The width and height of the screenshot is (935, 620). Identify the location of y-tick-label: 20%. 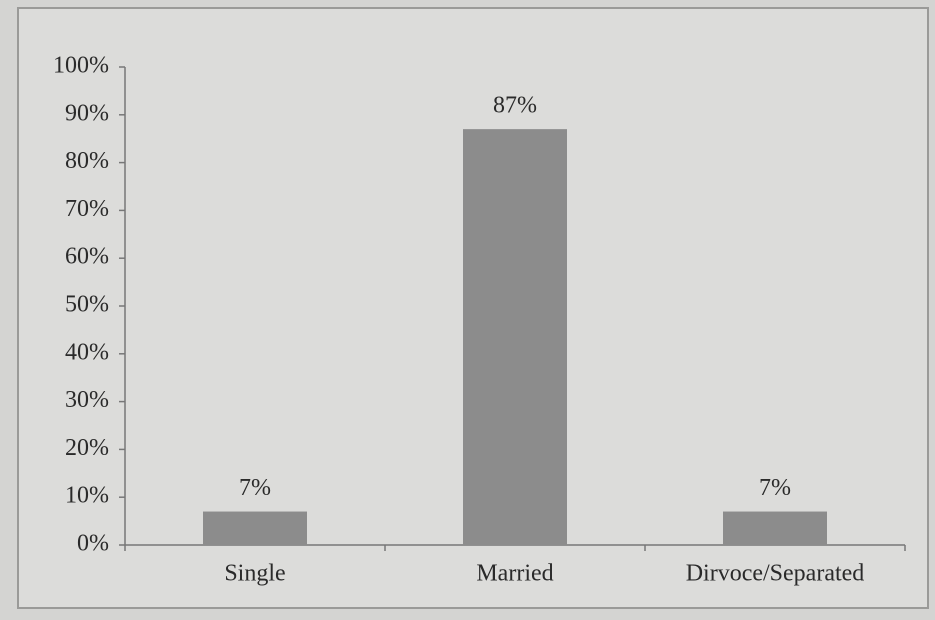
(87, 448).